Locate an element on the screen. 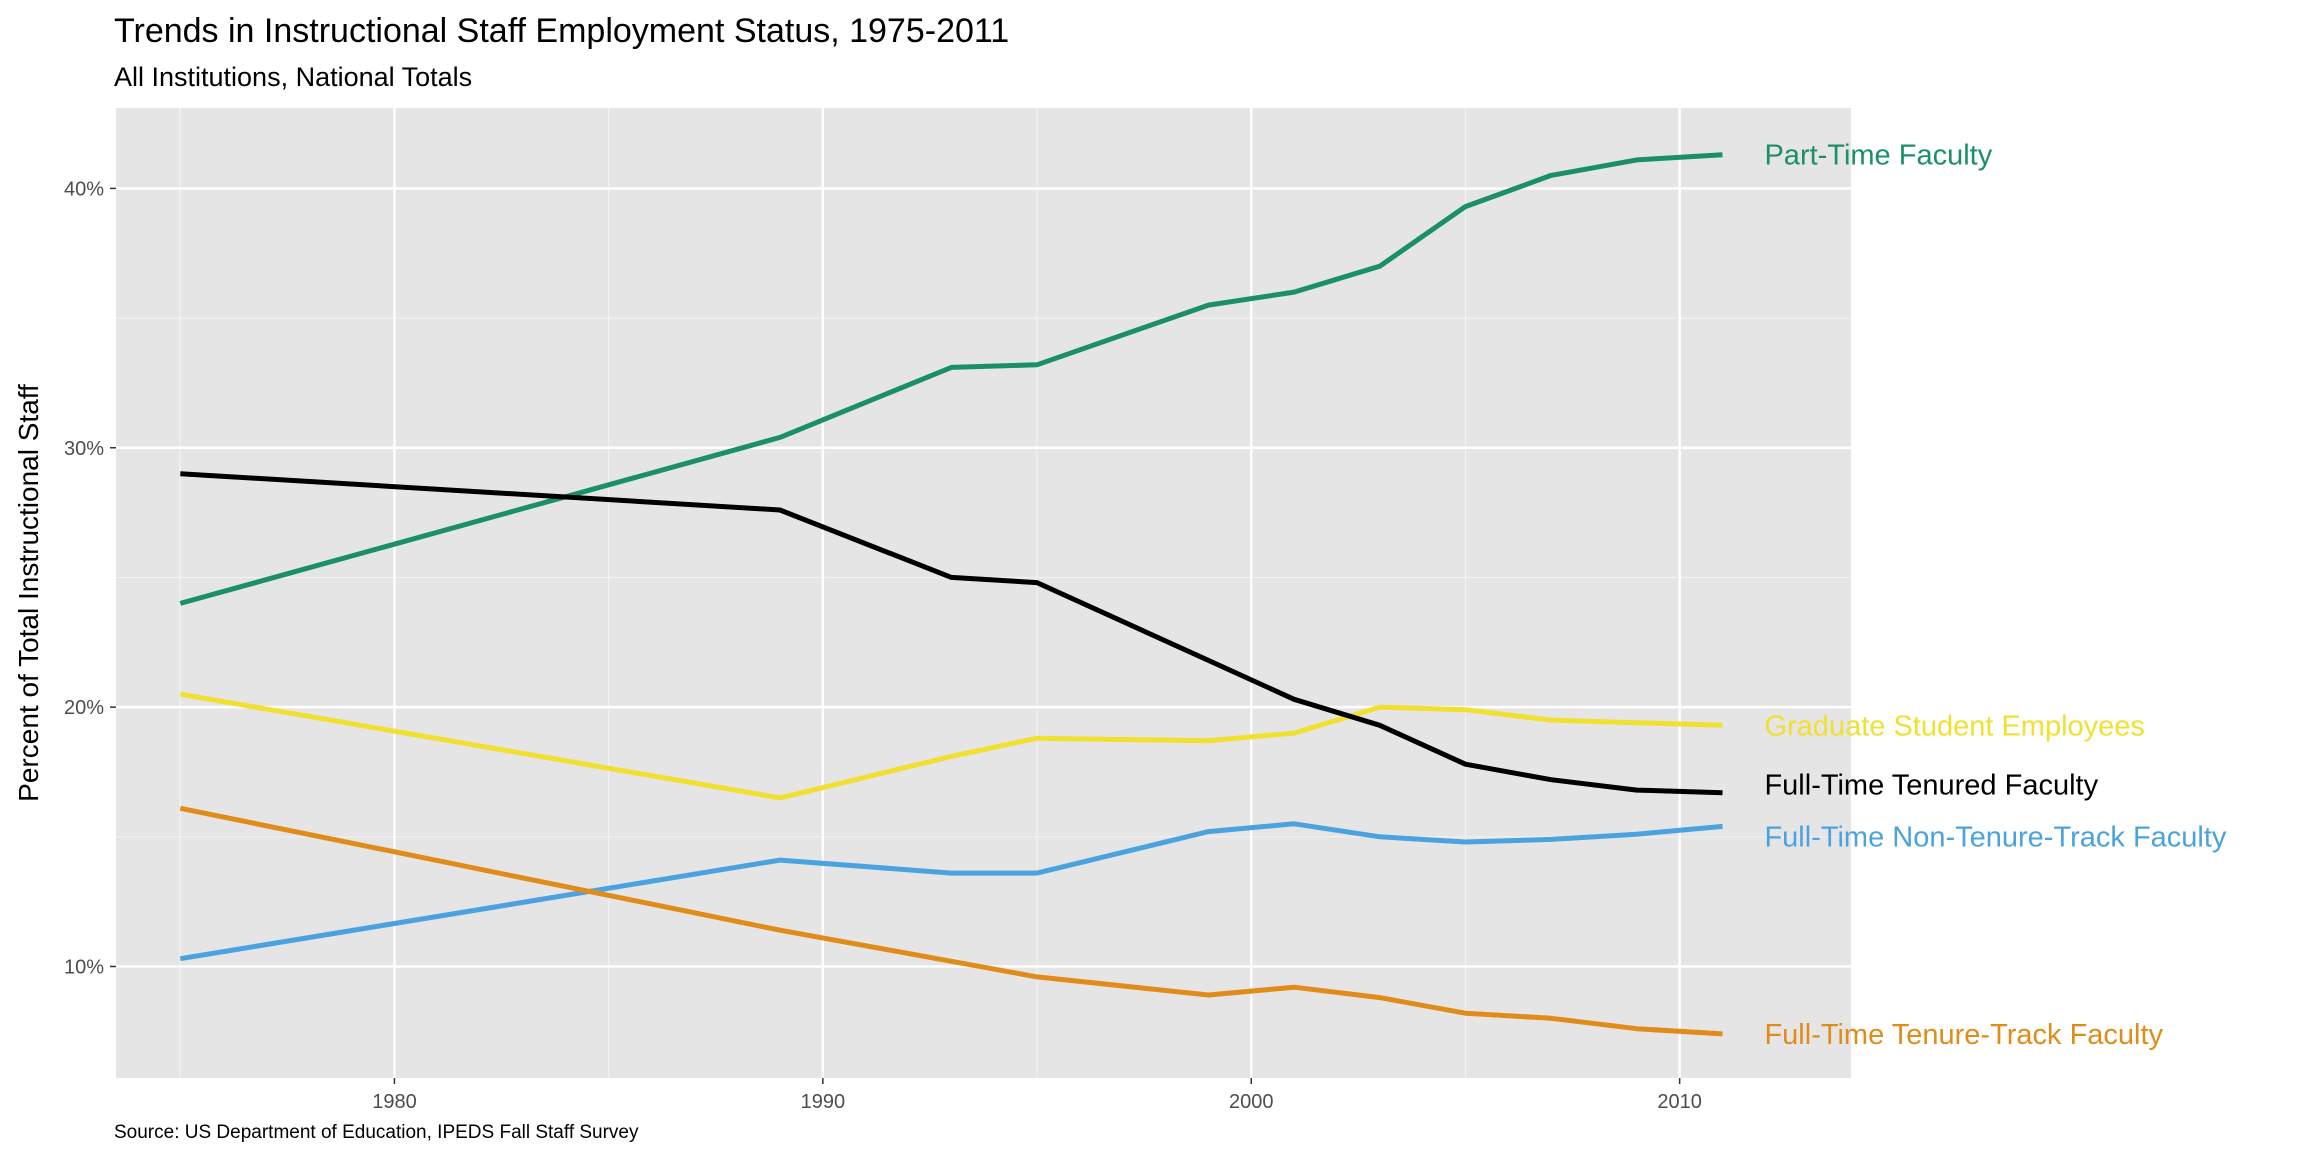 This screenshot has width=2304, height=1152. series-line-full-time-non-tenure-track-faculty is located at coordinates (951, 891).